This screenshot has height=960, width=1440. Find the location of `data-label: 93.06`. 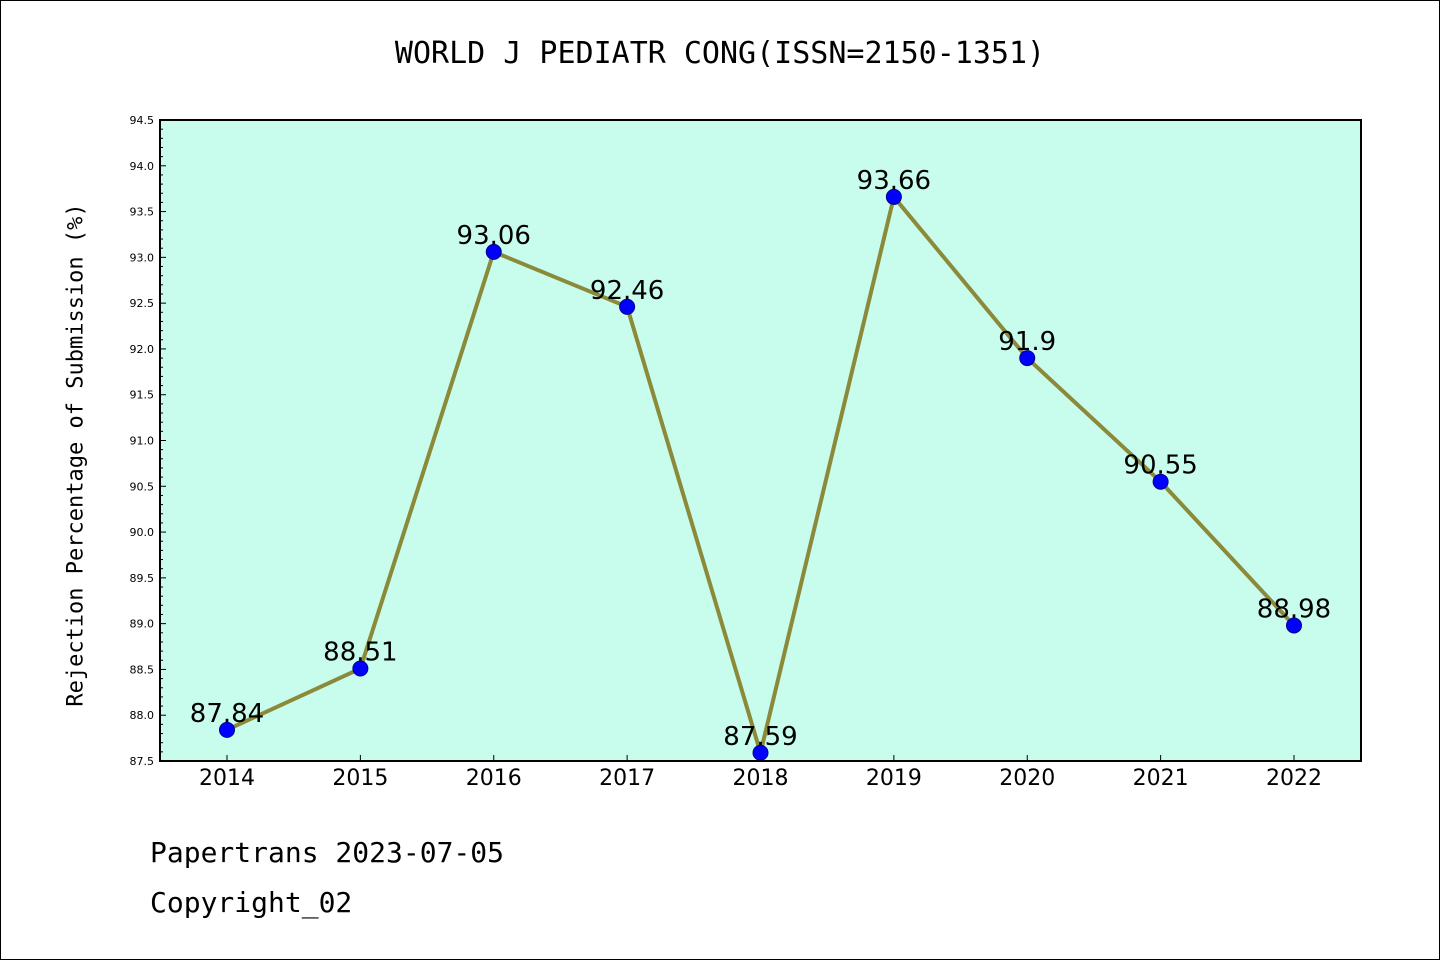

data-label: 93.06 is located at coordinates (494, 236).